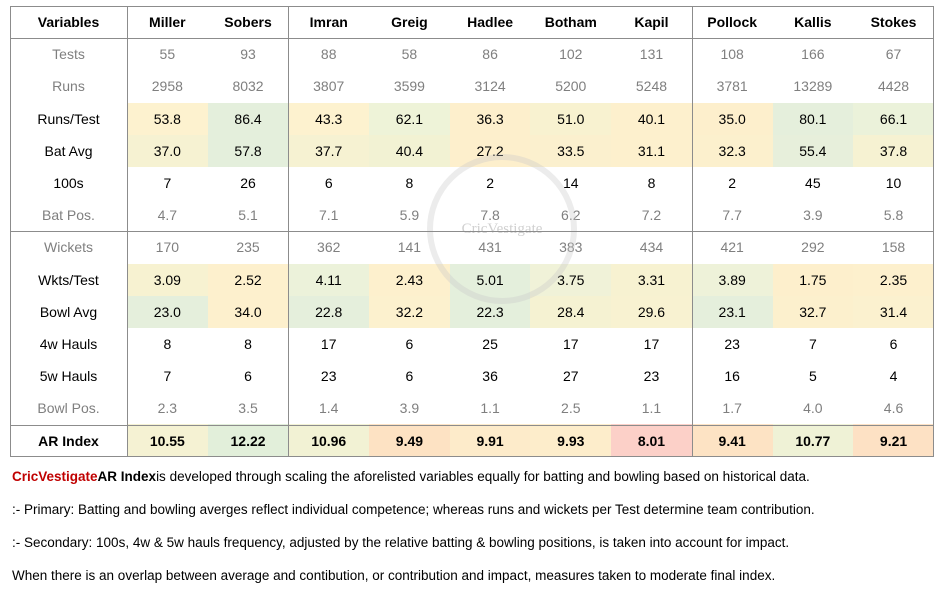  What do you see at coordinates (732, 22) in the screenshot?
I see `header-player: Pollock` at bounding box center [732, 22].